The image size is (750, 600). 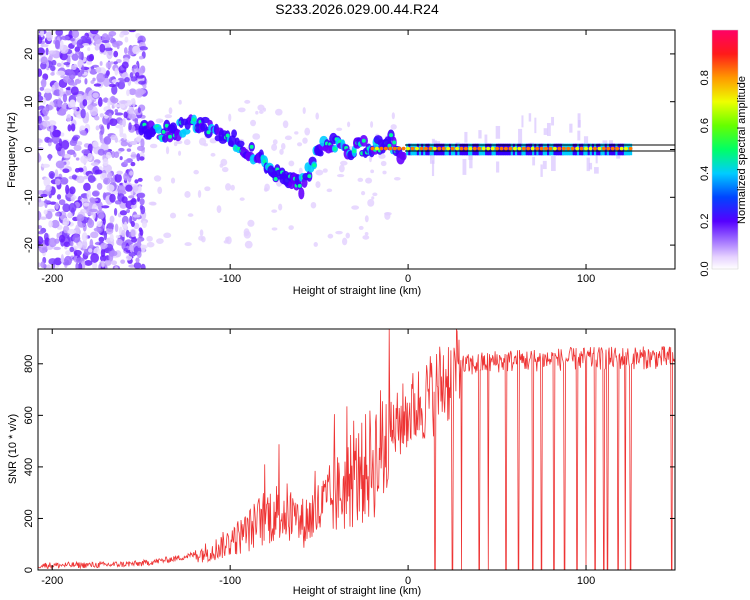 I want to click on spectrogram-ylabel: Frequency (Hz), so click(x=12, y=150).